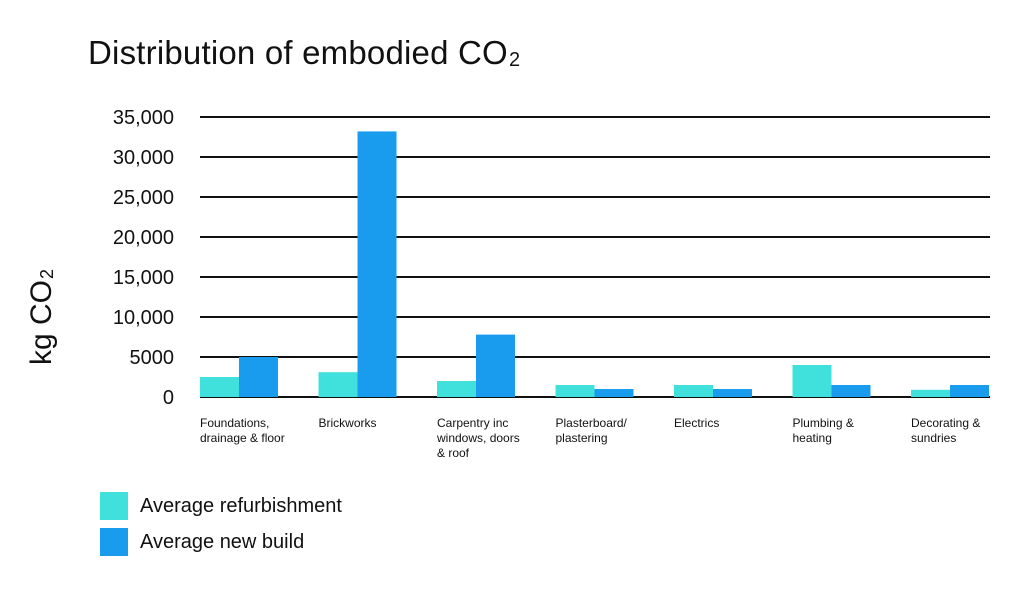  Describe the element at coordinates (143, 158) in the screenshot. I see `y-tick-label: 30,000` at that location.